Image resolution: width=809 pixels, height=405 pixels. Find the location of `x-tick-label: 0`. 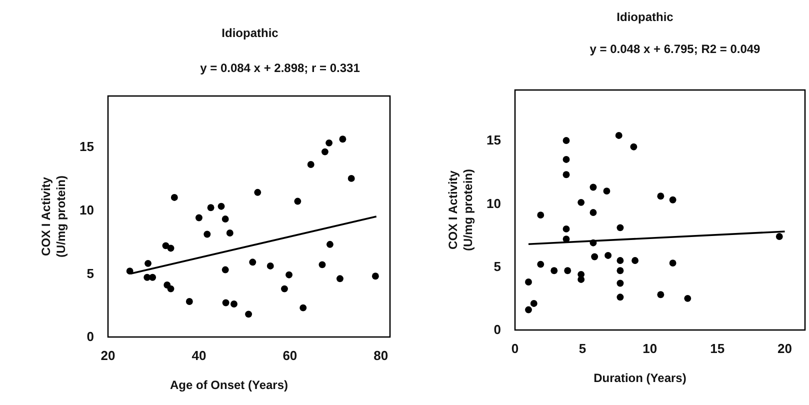

x-tick-label: 0 is located at coordinates (515, 348).